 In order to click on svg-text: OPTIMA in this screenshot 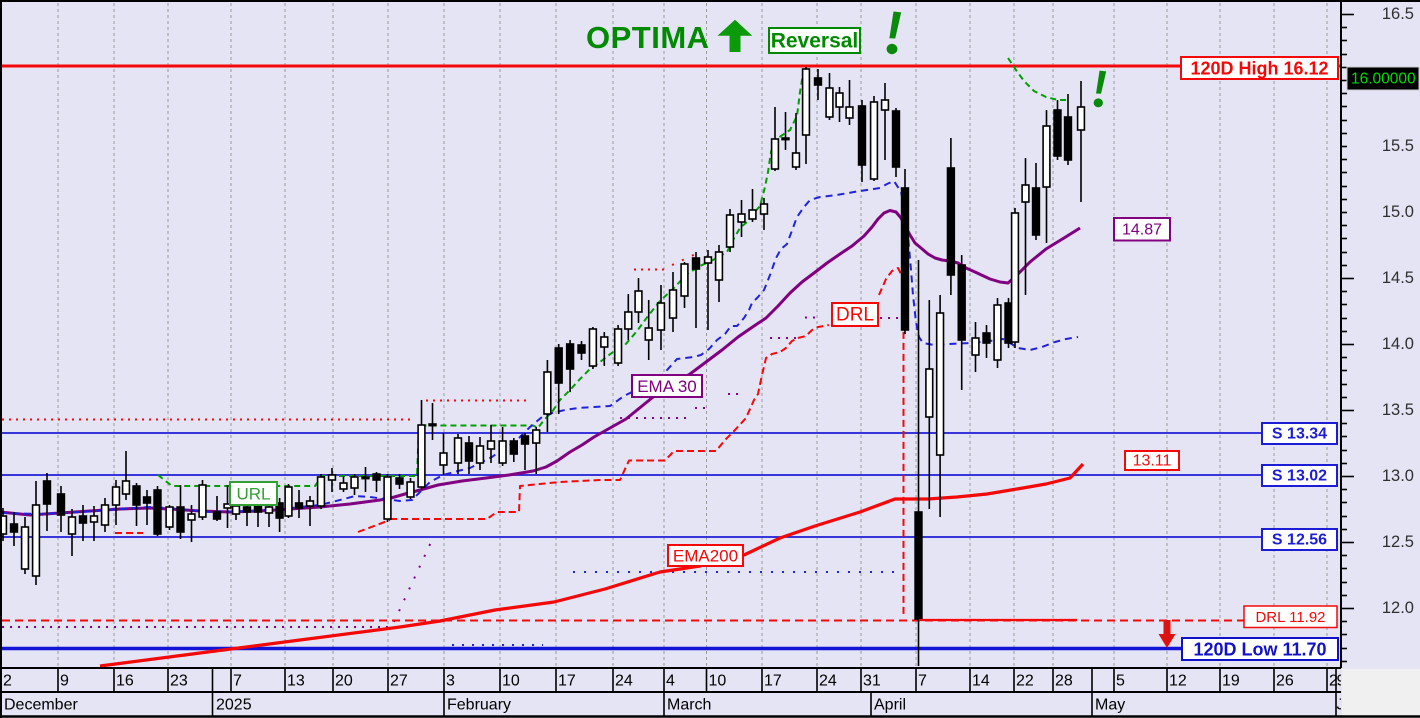, I will do `click(648, 37)`.